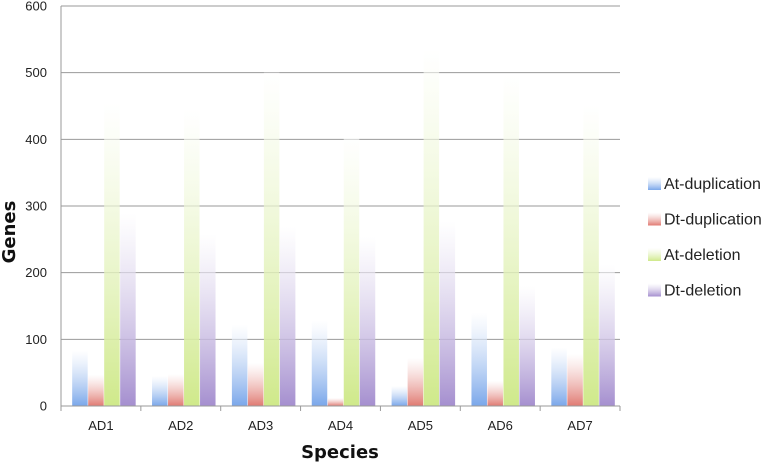 The height and width of the screenshot is (464, 777). Describe the element at coordinates (340, 425) in the screenshot. I see `x-tick-label: AD4` at that location.